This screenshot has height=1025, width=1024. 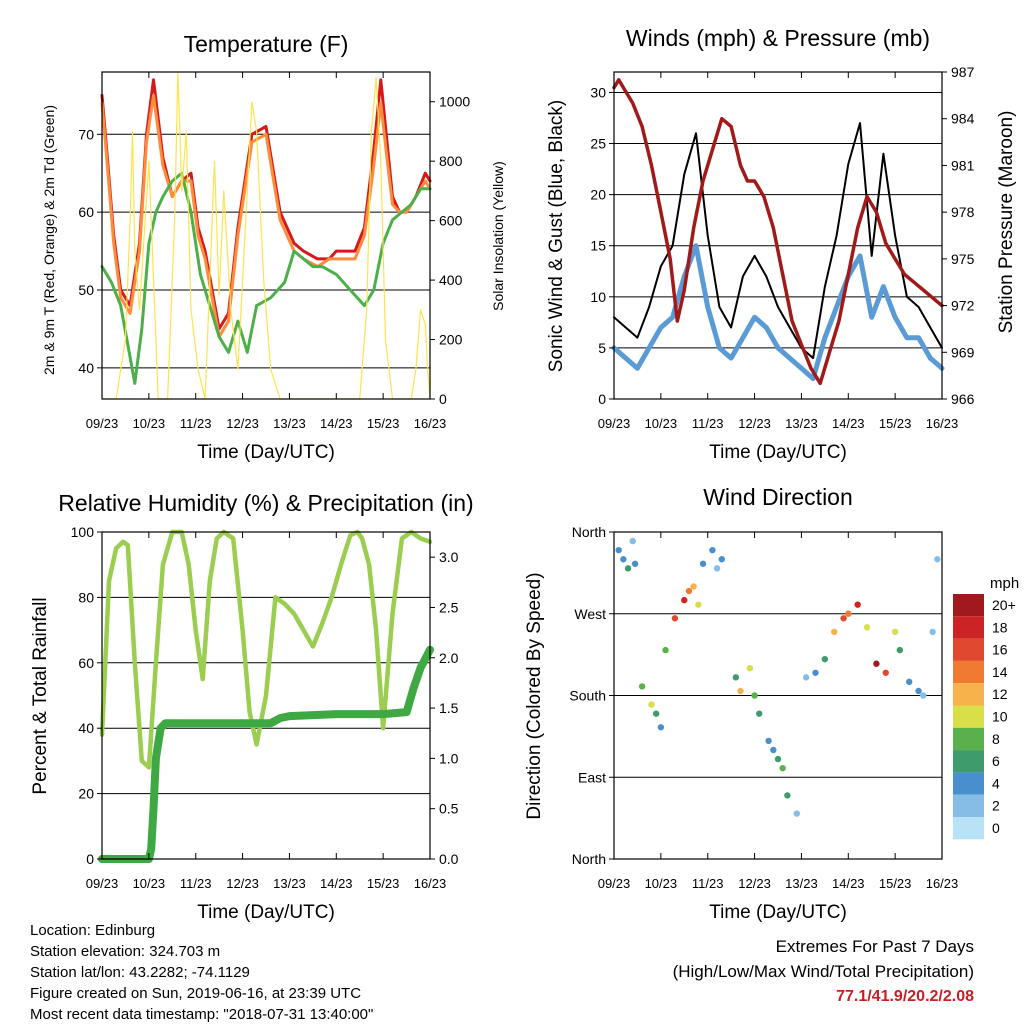 I want to click on direction-xtick-label: 15/23, so click(x=895, y=883).